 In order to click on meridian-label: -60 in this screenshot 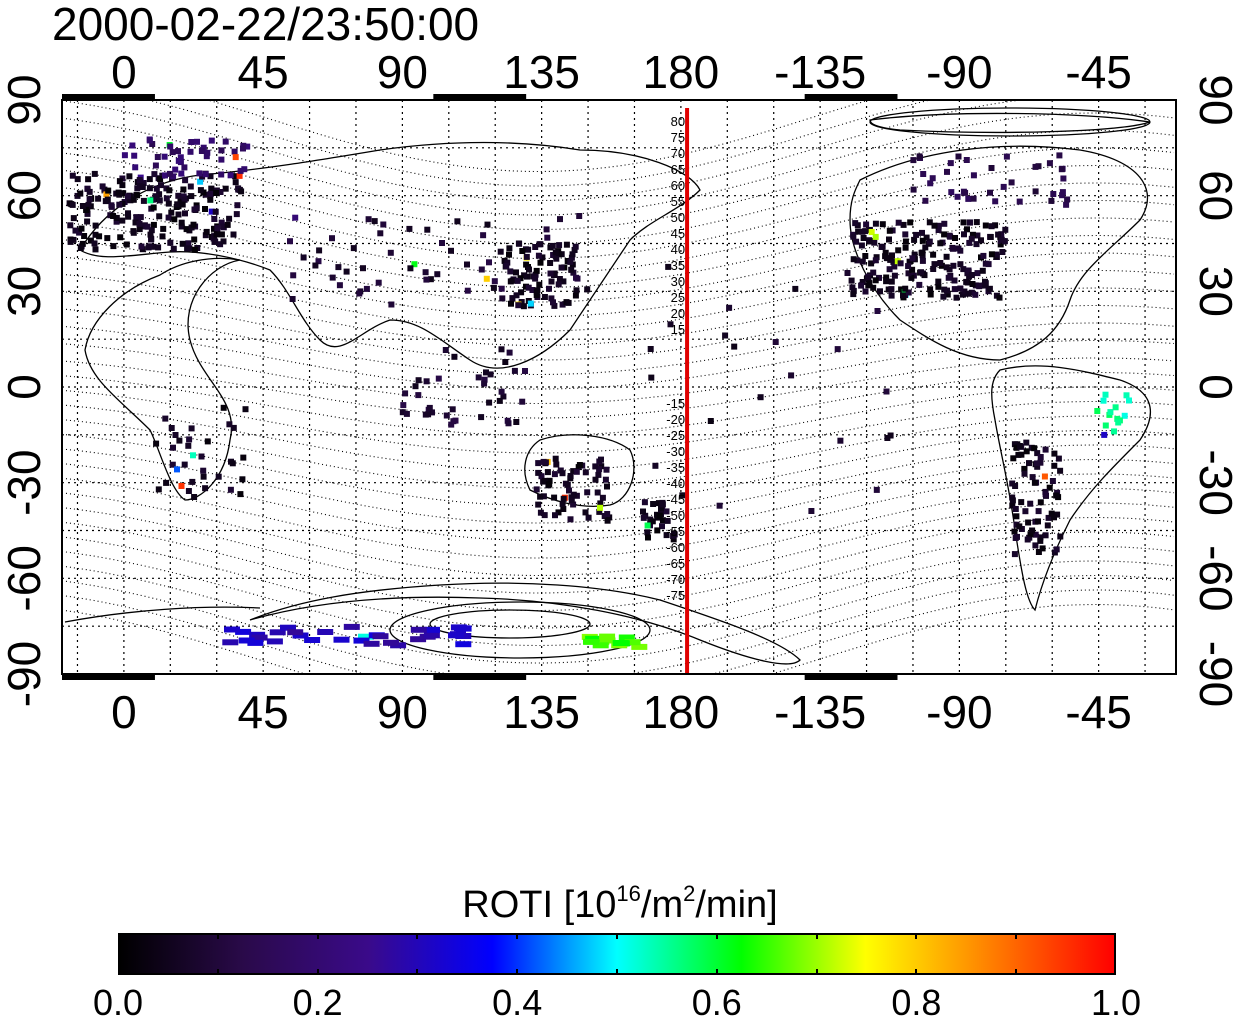, I will do `click(675, 547)`.